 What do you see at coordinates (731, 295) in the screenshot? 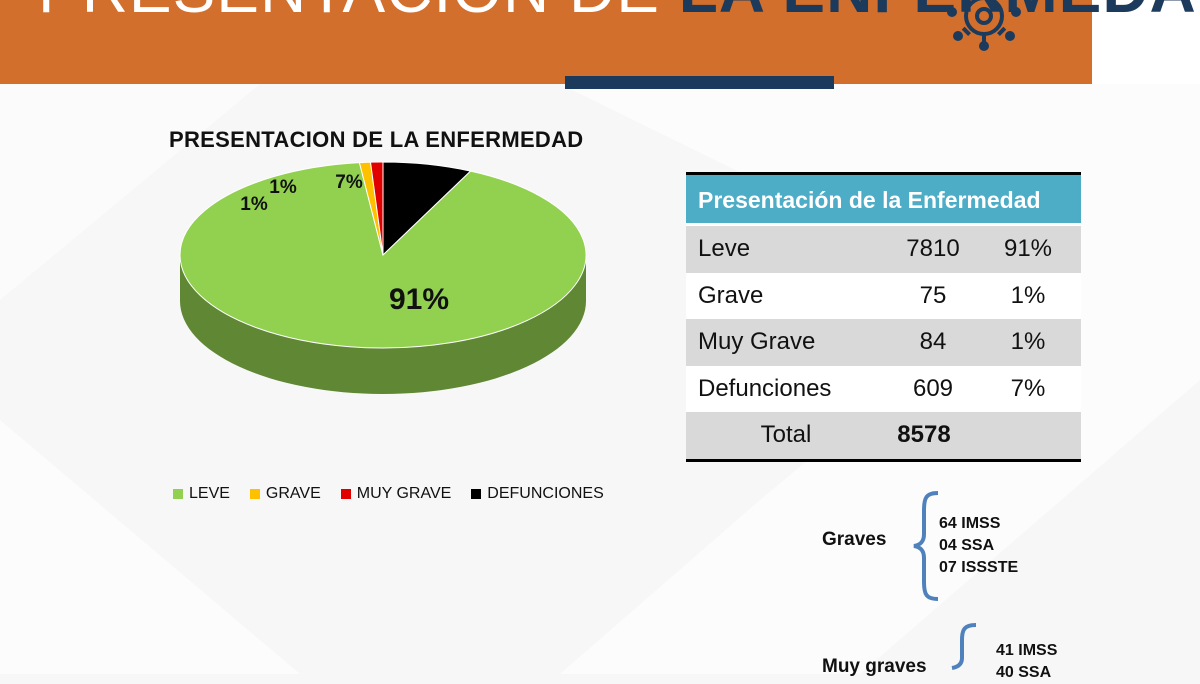
I see `row-label: Grave` at bounding box center [731, 295].